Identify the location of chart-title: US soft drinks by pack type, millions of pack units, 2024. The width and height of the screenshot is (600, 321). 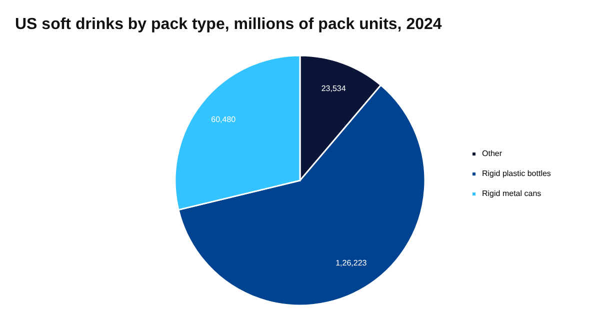
(228, 24).